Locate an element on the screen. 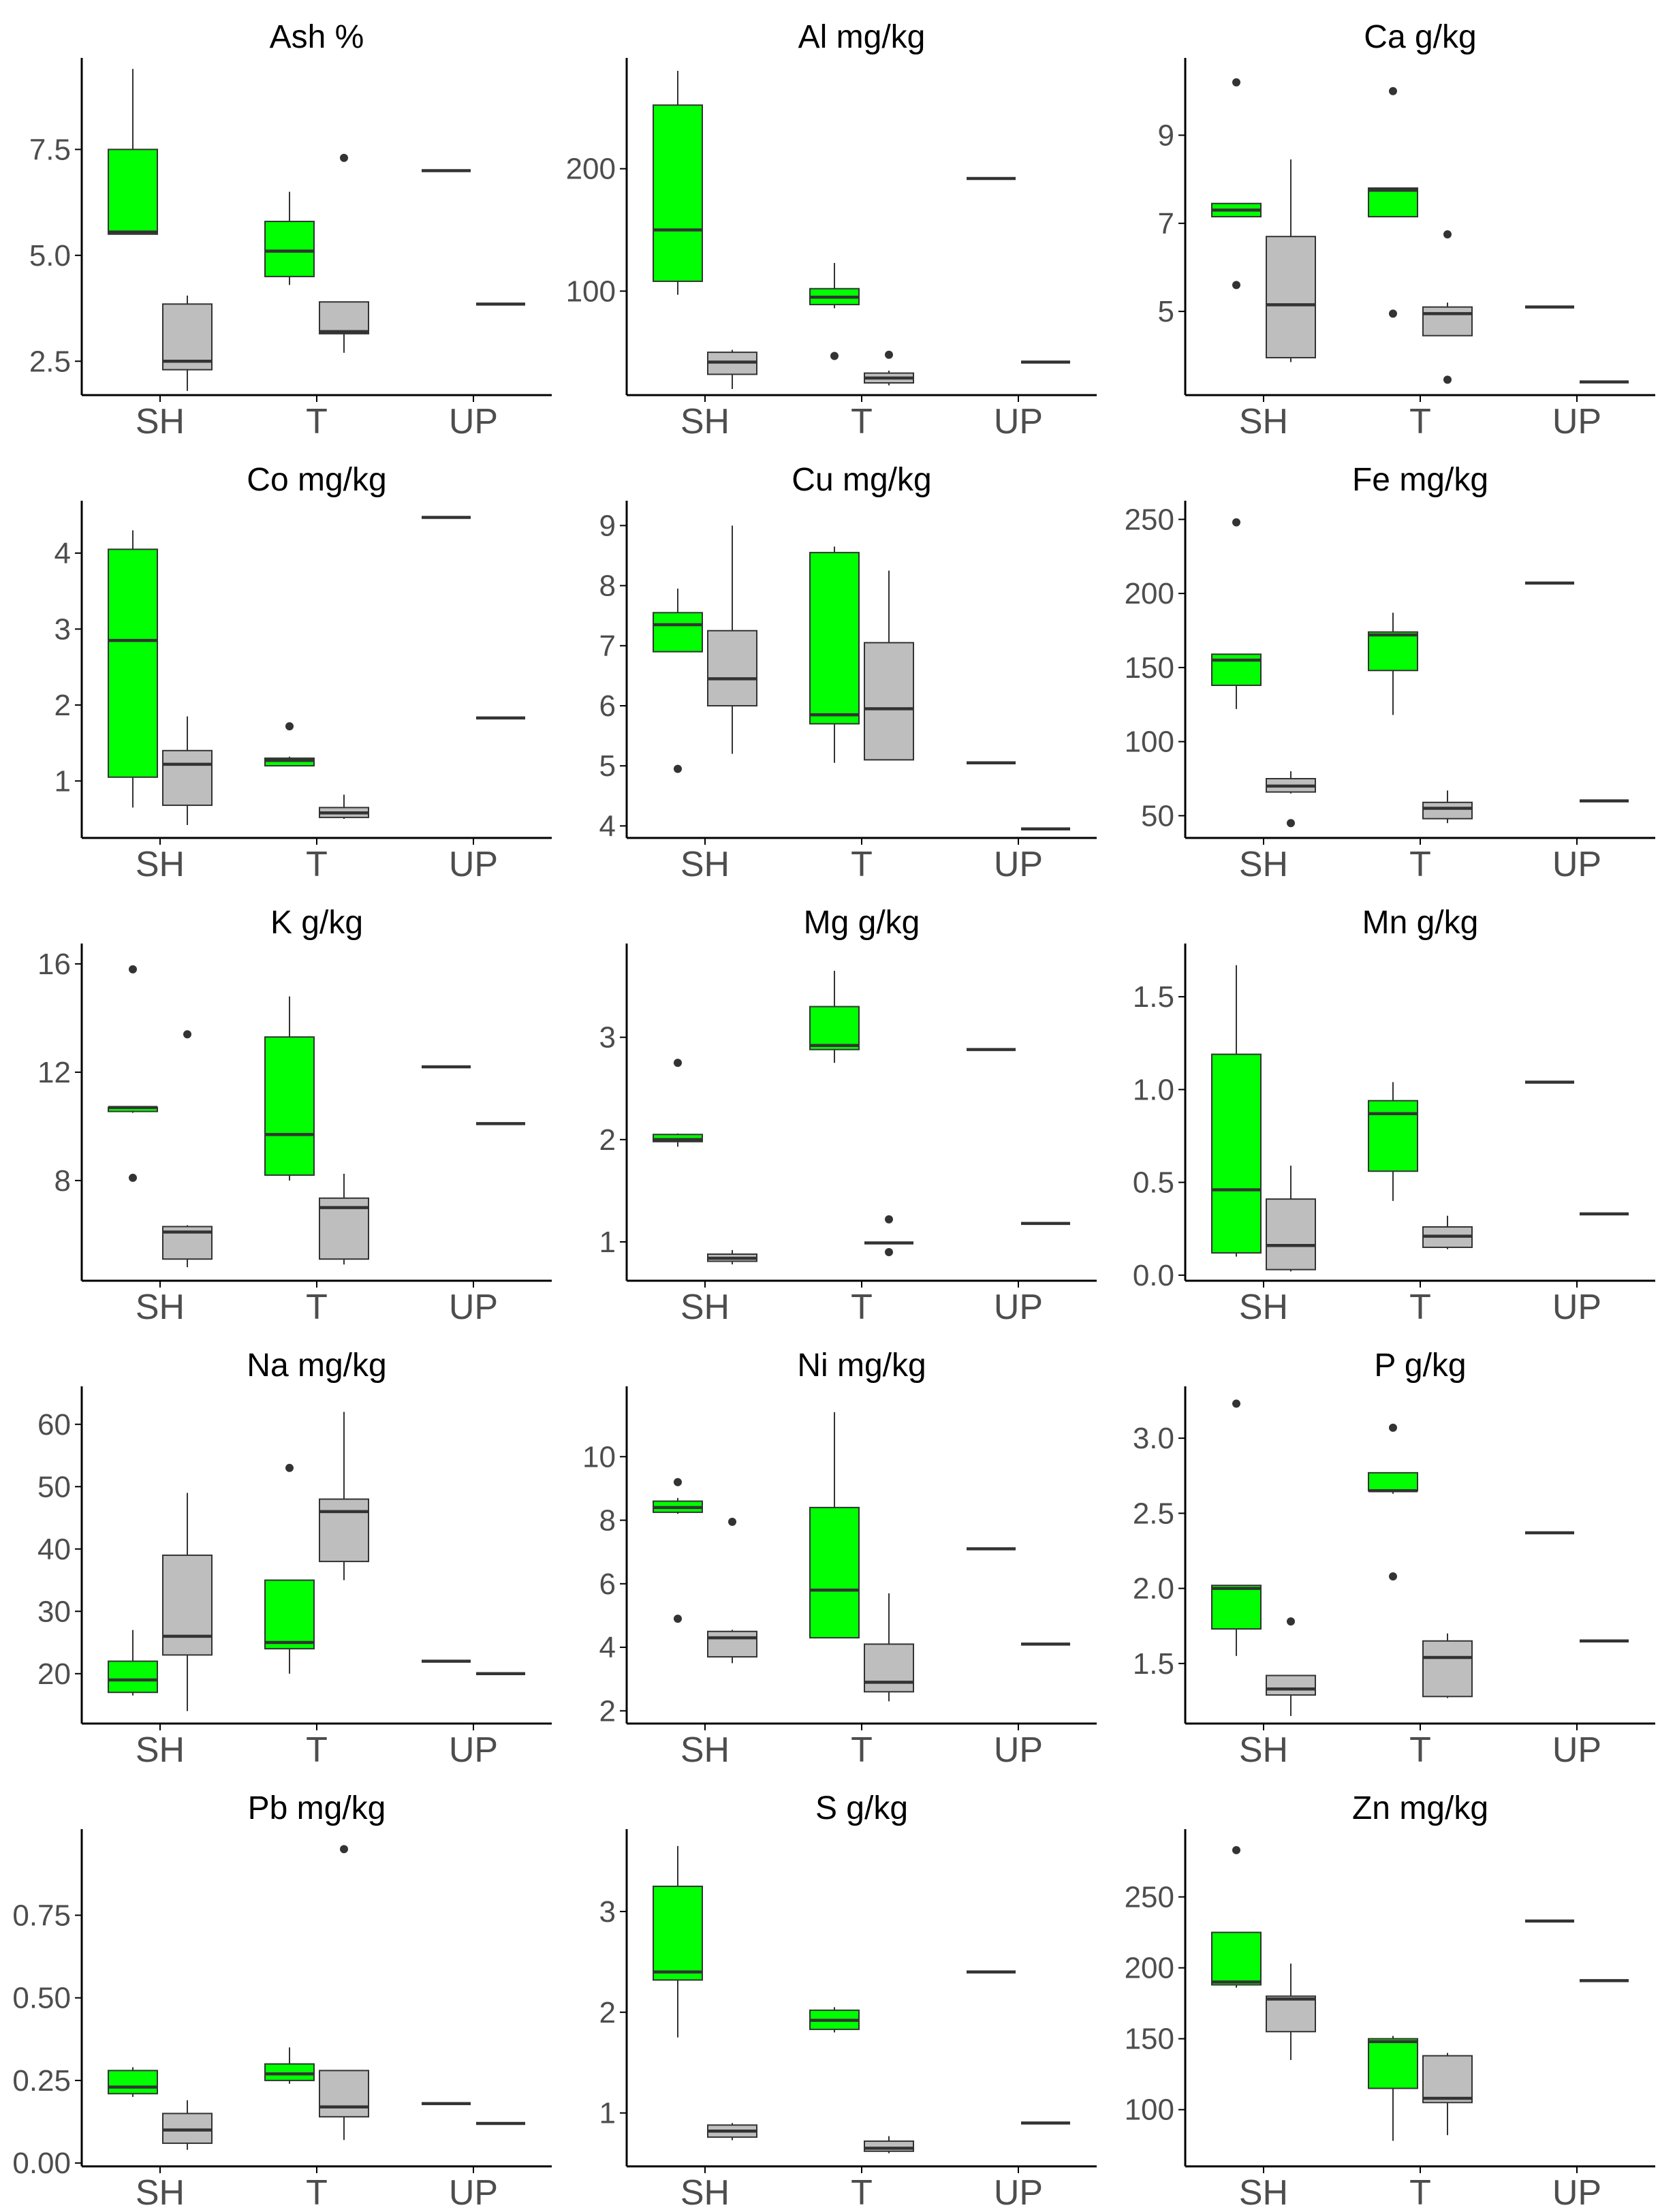 Image resolution: width=1675 pixels, height=2212 pixels. y-tick-label: 4 is located at coordinates (63, 553).